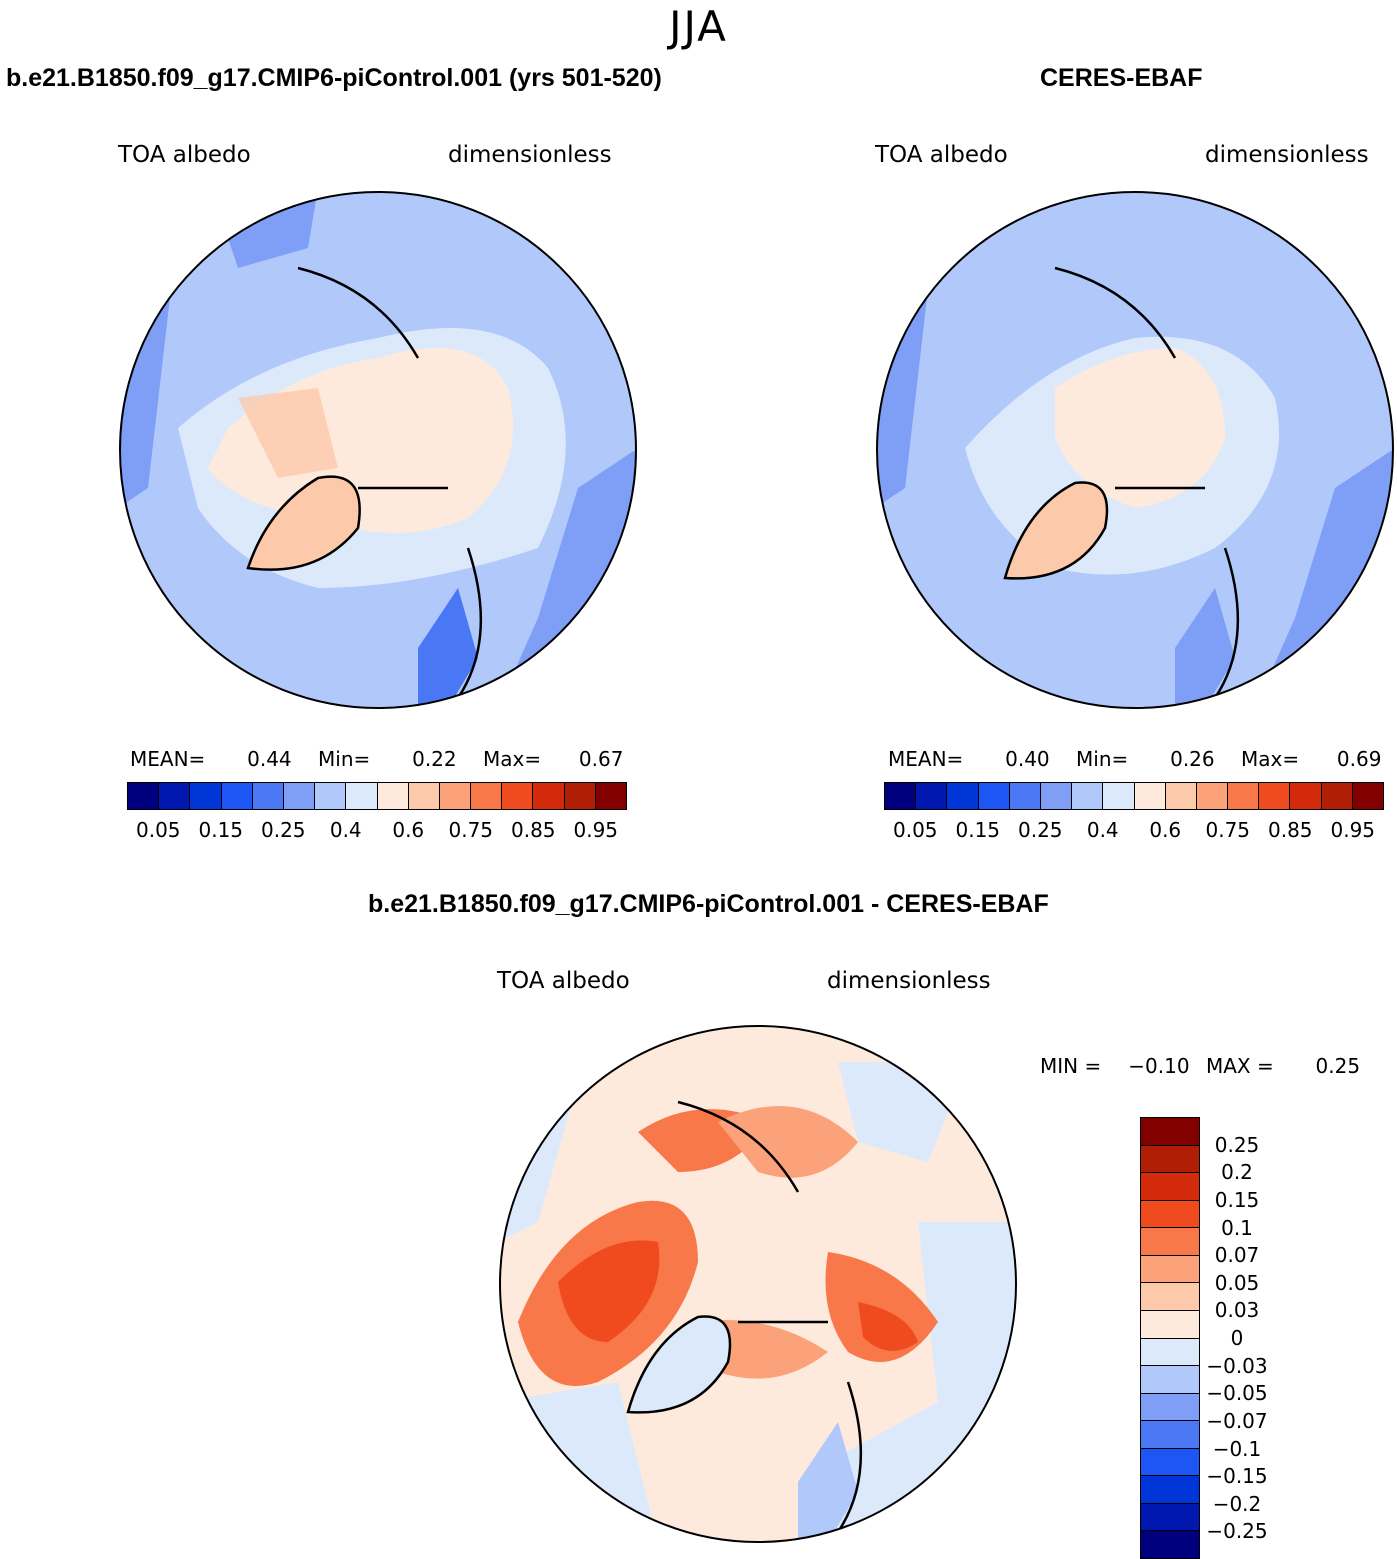 The width and height of the screenshot is (1397, 1559). What do you see at coordinates (926, 759) in the screenshot?
I see `mean-label: MEAN=` at bounding box center [926, 759].